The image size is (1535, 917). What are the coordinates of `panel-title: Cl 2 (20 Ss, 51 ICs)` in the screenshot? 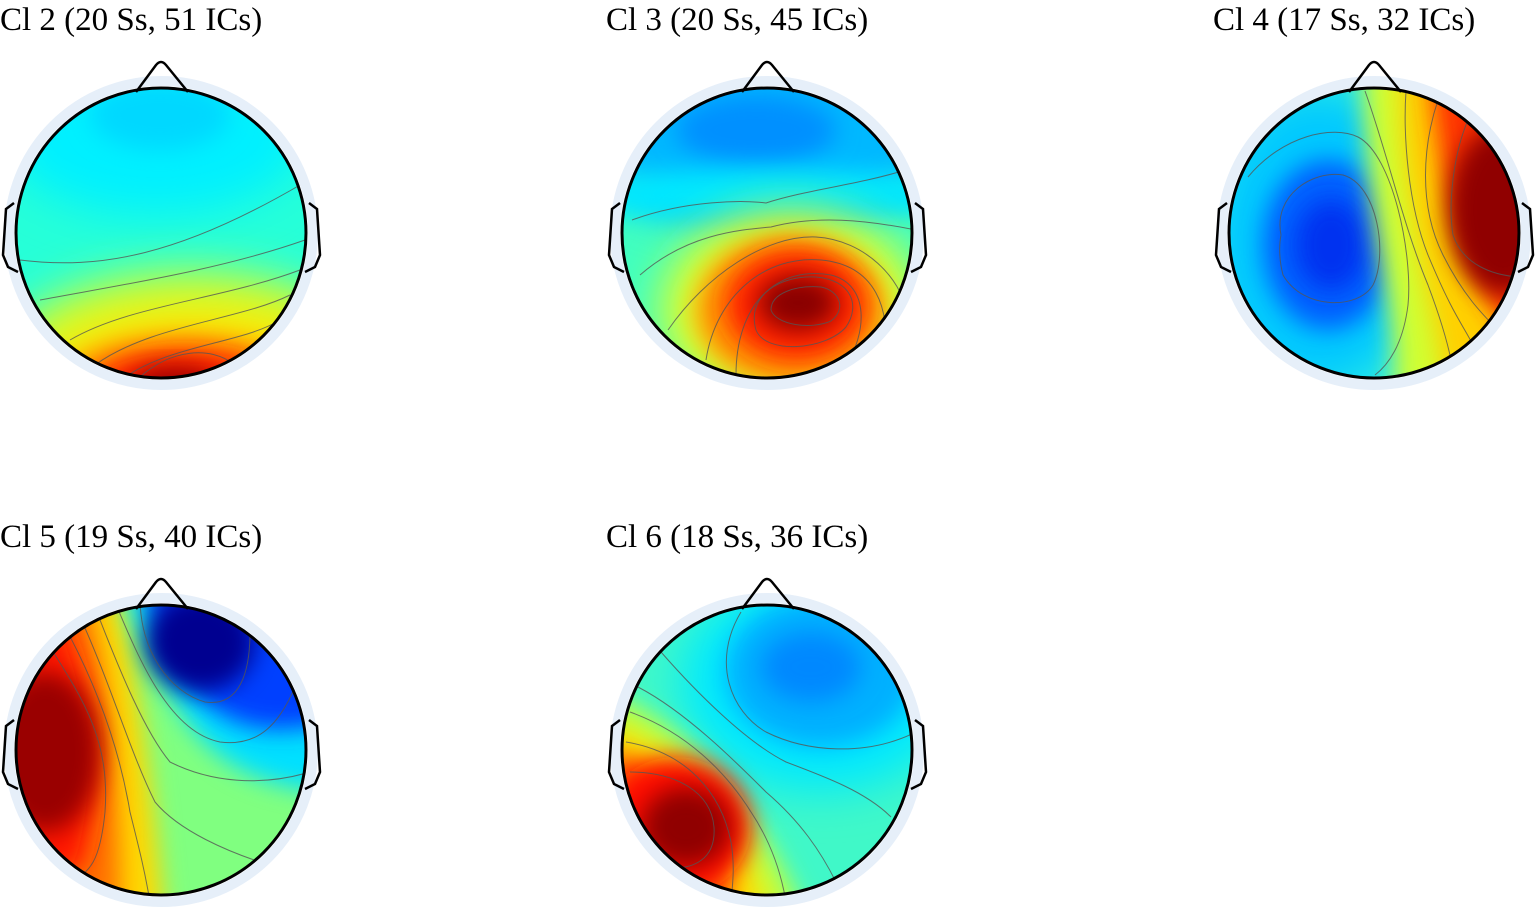 It's located at (131, 20).